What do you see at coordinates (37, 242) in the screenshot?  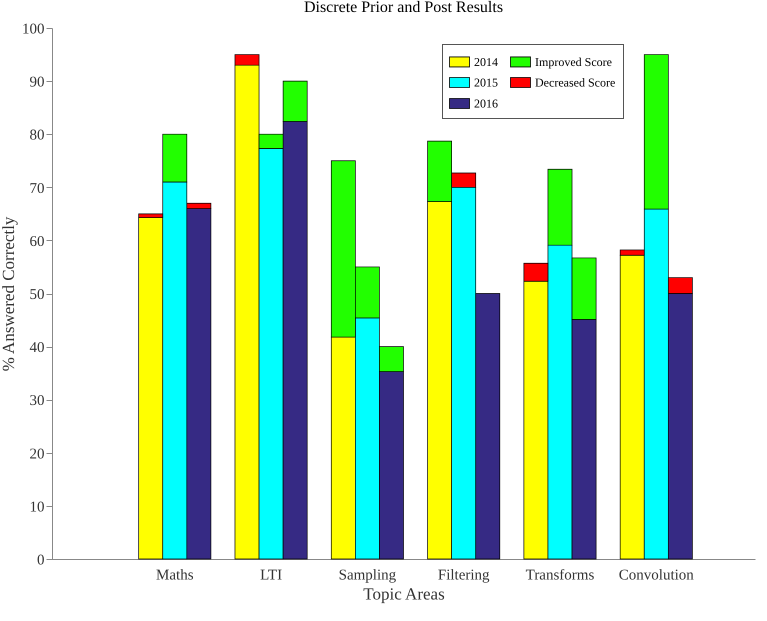 I see `y-tick-label: 60` at bounding box center [37, 242].